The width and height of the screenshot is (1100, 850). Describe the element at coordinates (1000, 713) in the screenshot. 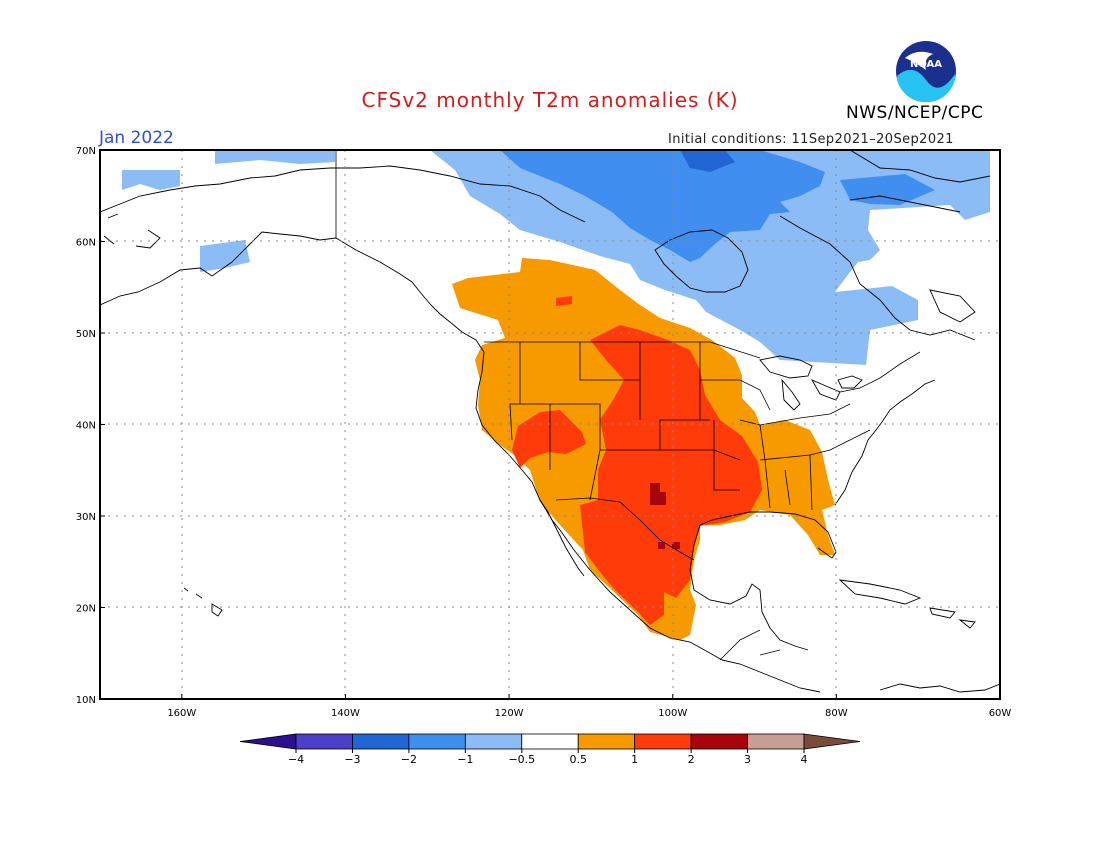

I see `lon-tick-label: 60W` at that location.